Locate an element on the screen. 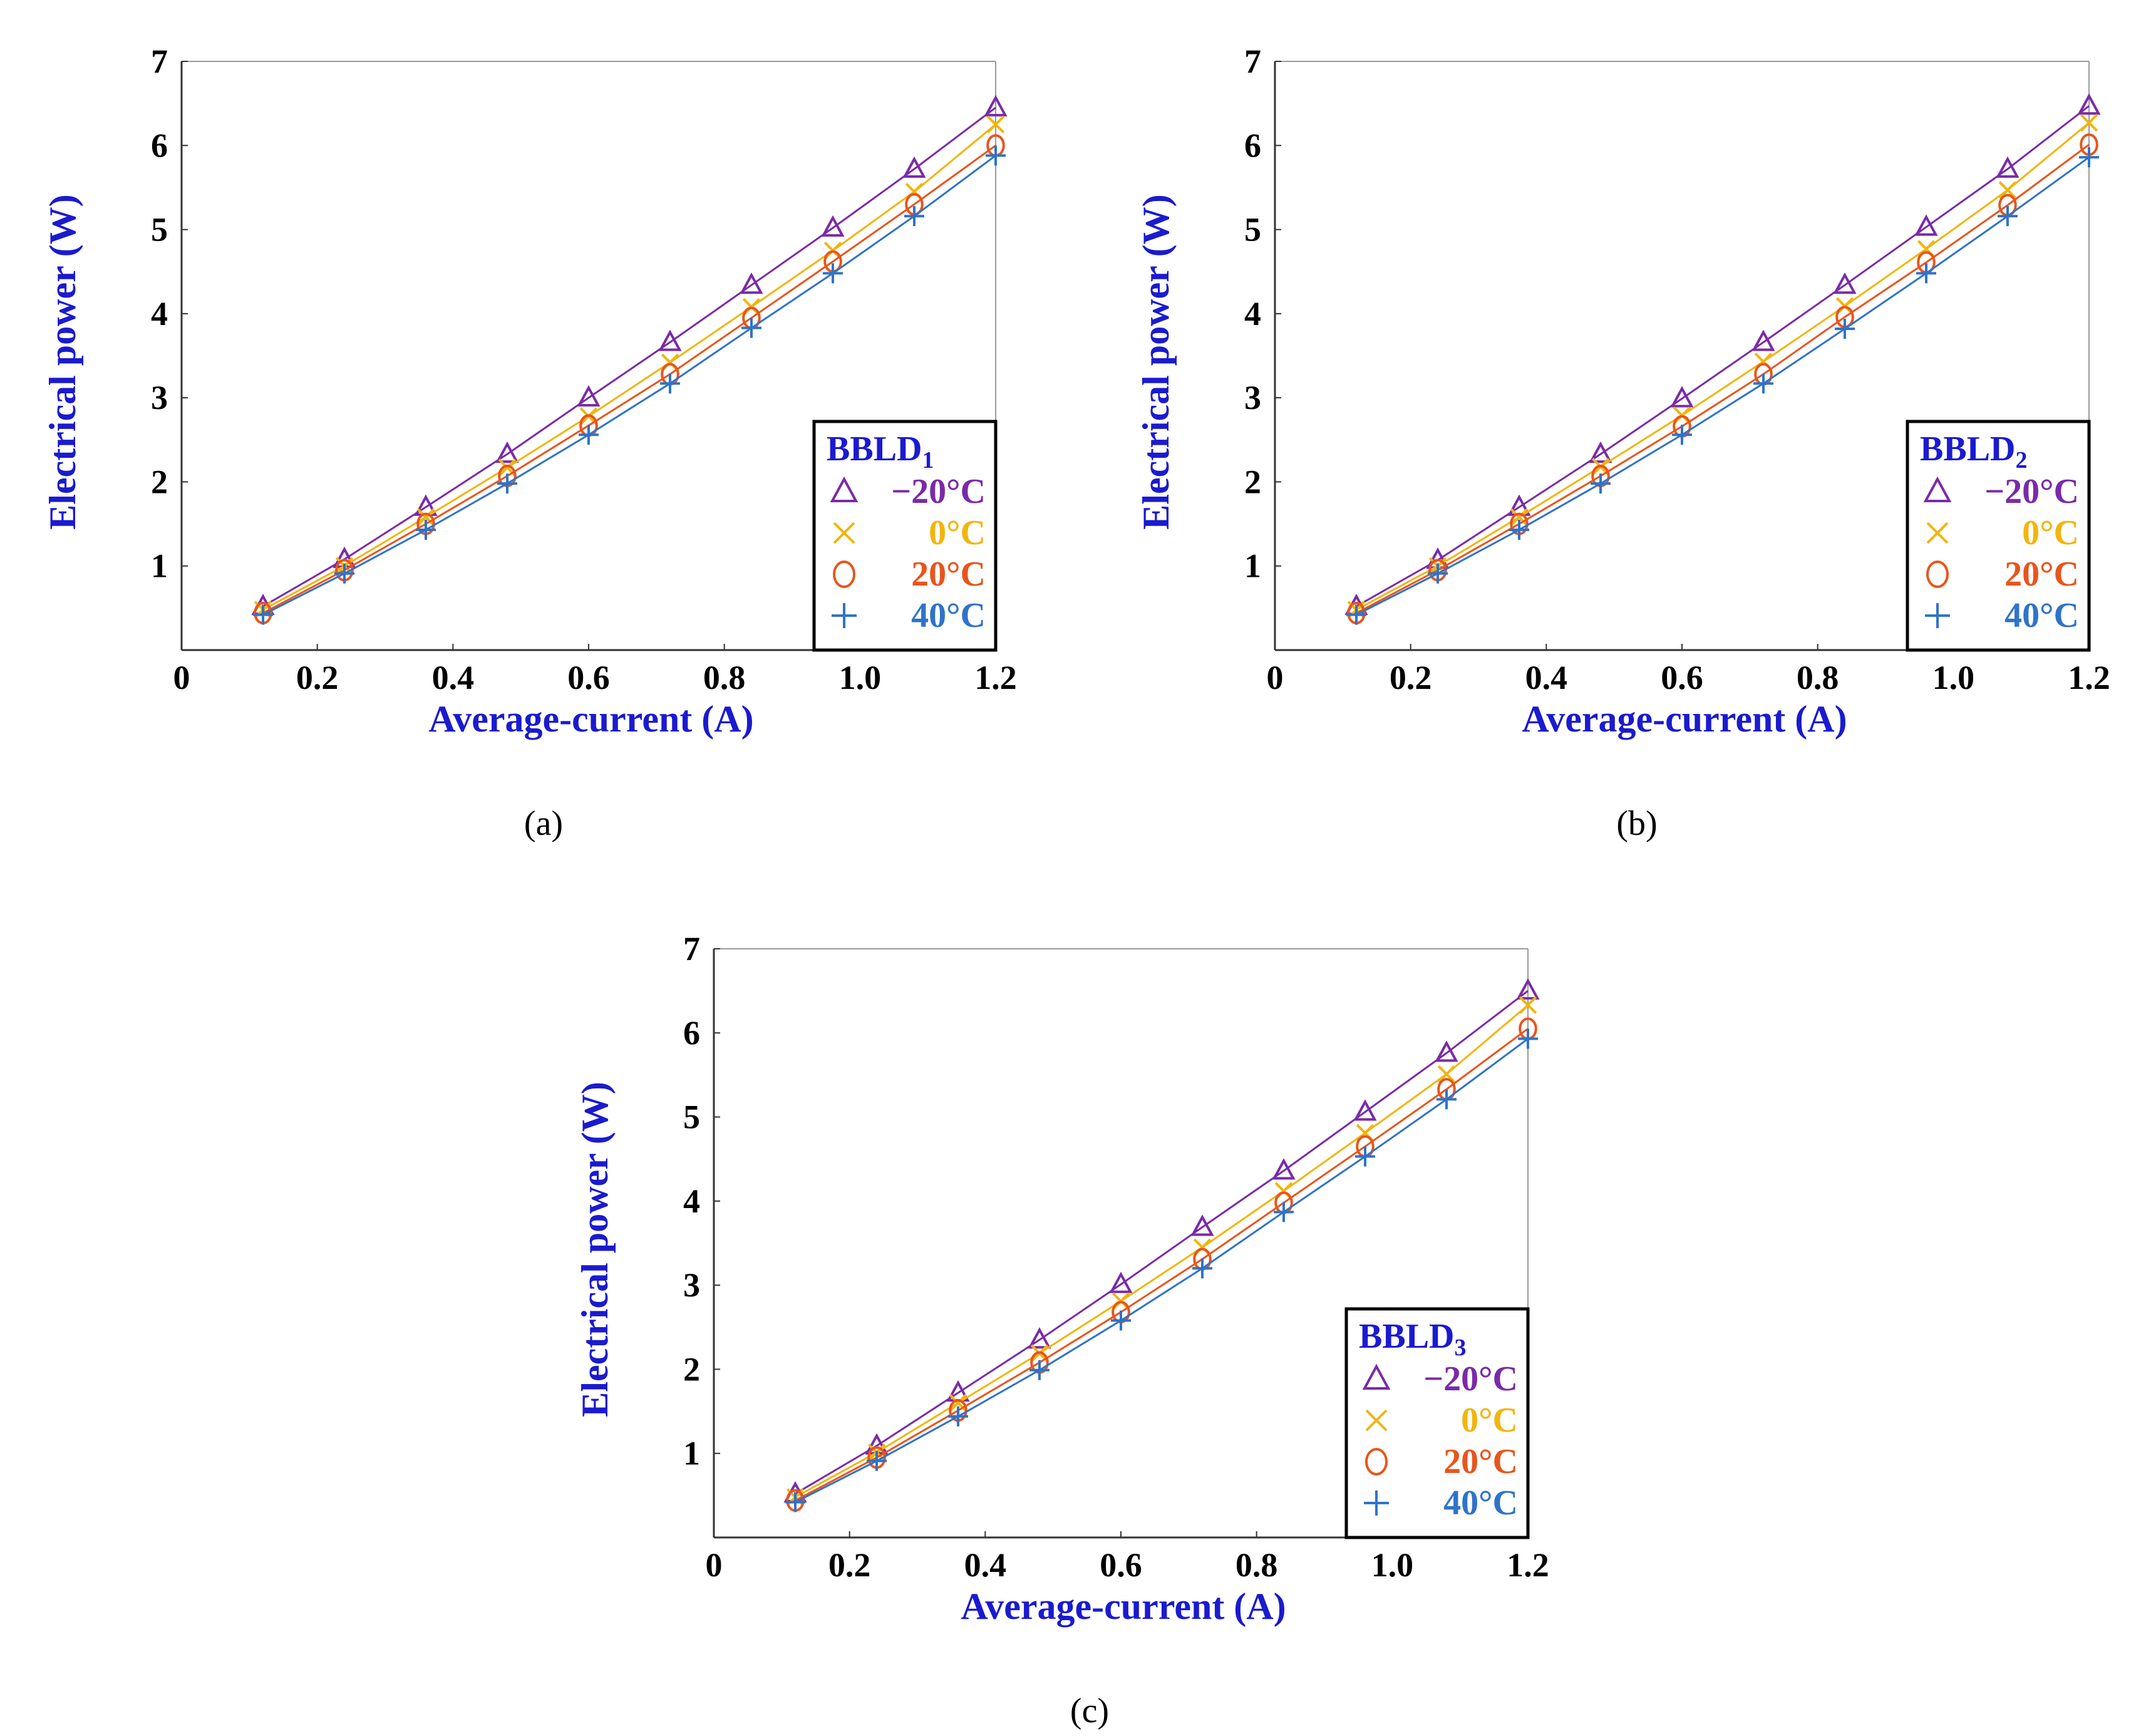 The height and width of the screenshot is (1736, 2146). legend: BBLD3−20°C0°C20°C40°C is located at coordinates (1437, 1423).